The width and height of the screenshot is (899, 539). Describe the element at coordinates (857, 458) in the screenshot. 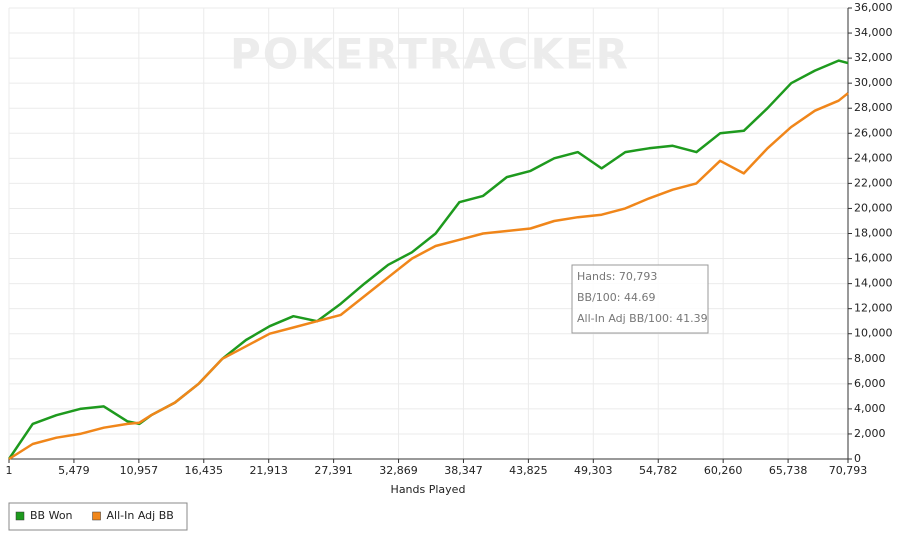

I see `y-tick-label: 0` at that location.